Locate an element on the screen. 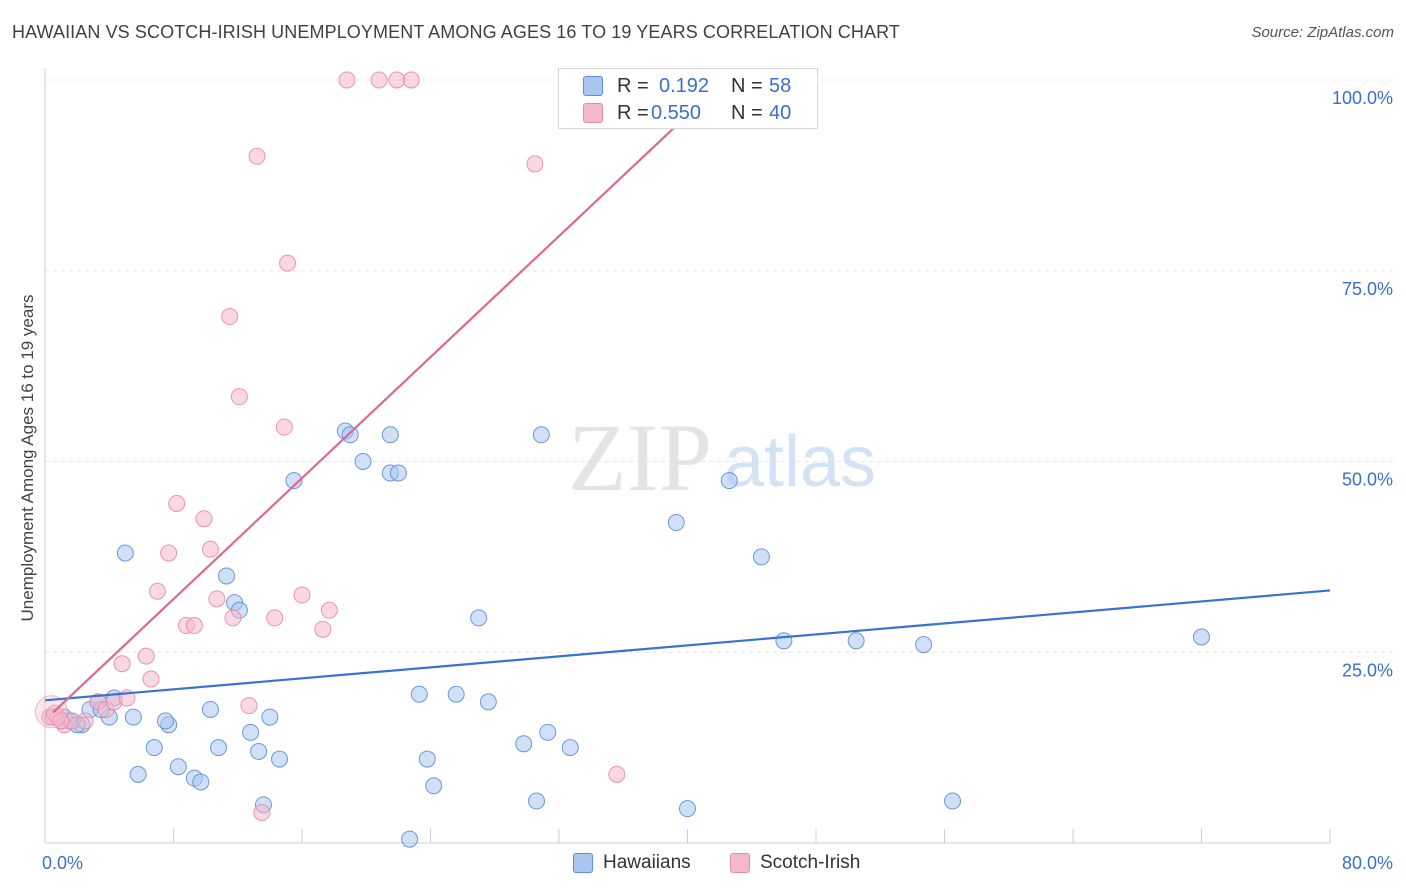 The height and width of the screenshot is (892, 1406). y-tick-label-2: 75.0% is located at coordinates (1367, 289).